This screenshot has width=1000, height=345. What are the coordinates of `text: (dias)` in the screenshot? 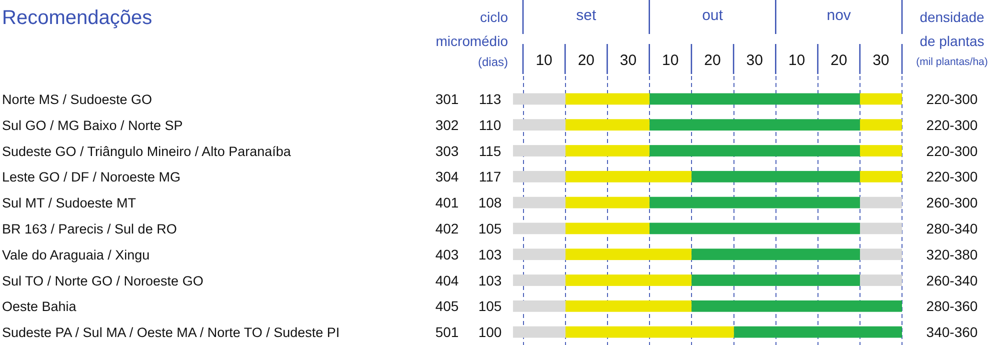 It's located at (493, 62).